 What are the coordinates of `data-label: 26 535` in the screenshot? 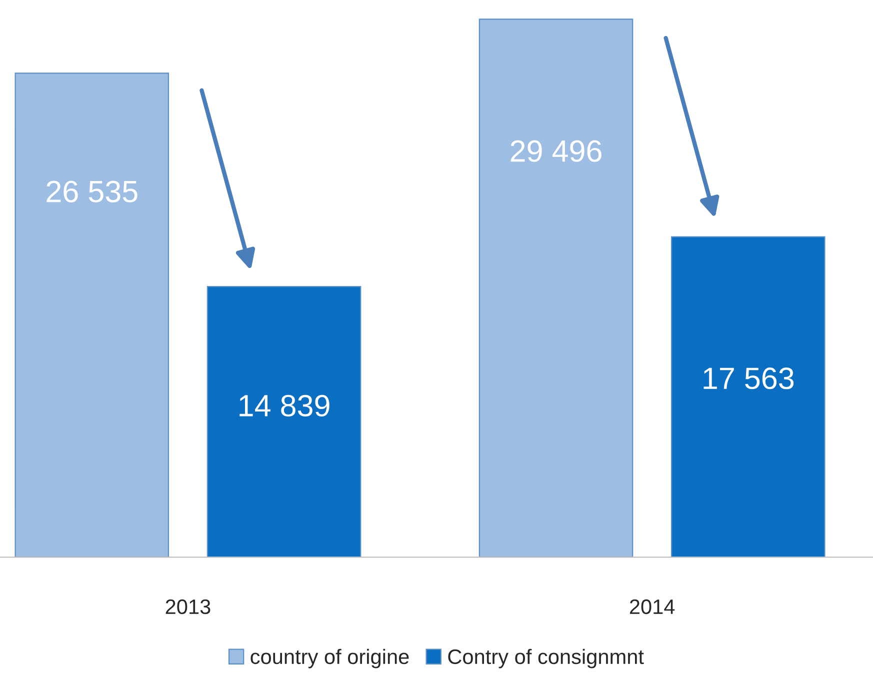 It's located at (92, 191).